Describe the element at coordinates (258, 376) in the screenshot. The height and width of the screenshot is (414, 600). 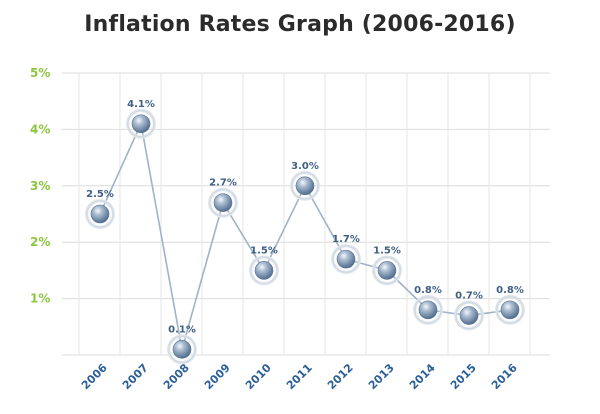
I see `x-tick-label: 2010` at that location.